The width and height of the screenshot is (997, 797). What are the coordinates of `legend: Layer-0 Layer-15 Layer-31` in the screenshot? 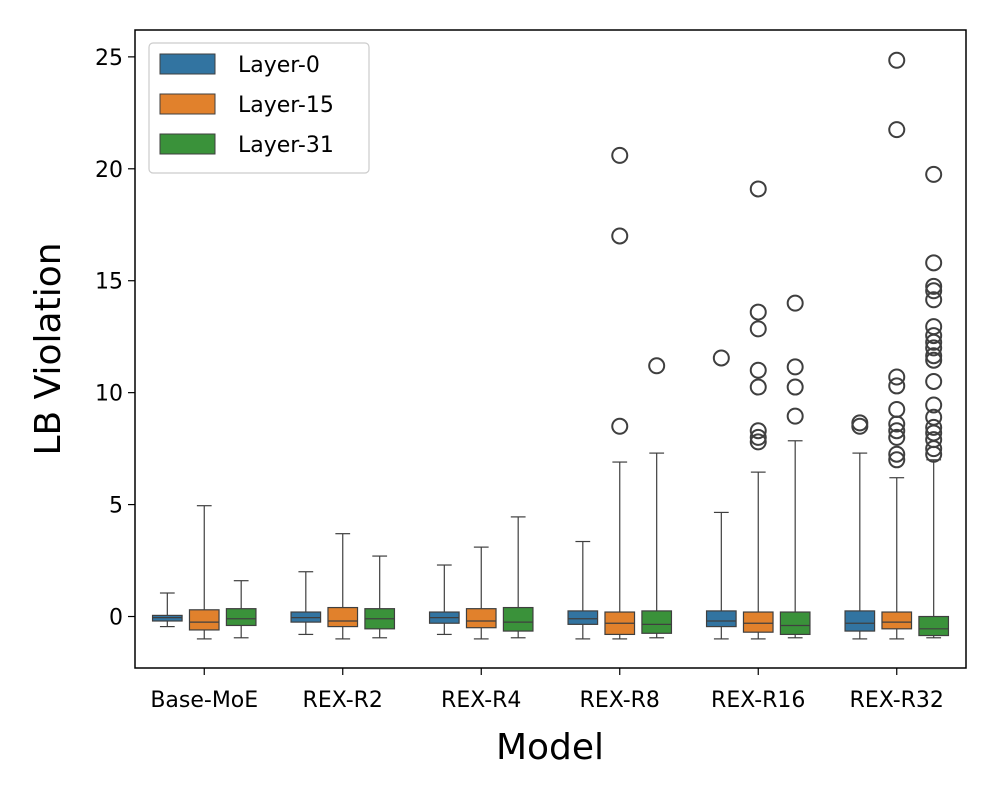 It's located at (259, 108).